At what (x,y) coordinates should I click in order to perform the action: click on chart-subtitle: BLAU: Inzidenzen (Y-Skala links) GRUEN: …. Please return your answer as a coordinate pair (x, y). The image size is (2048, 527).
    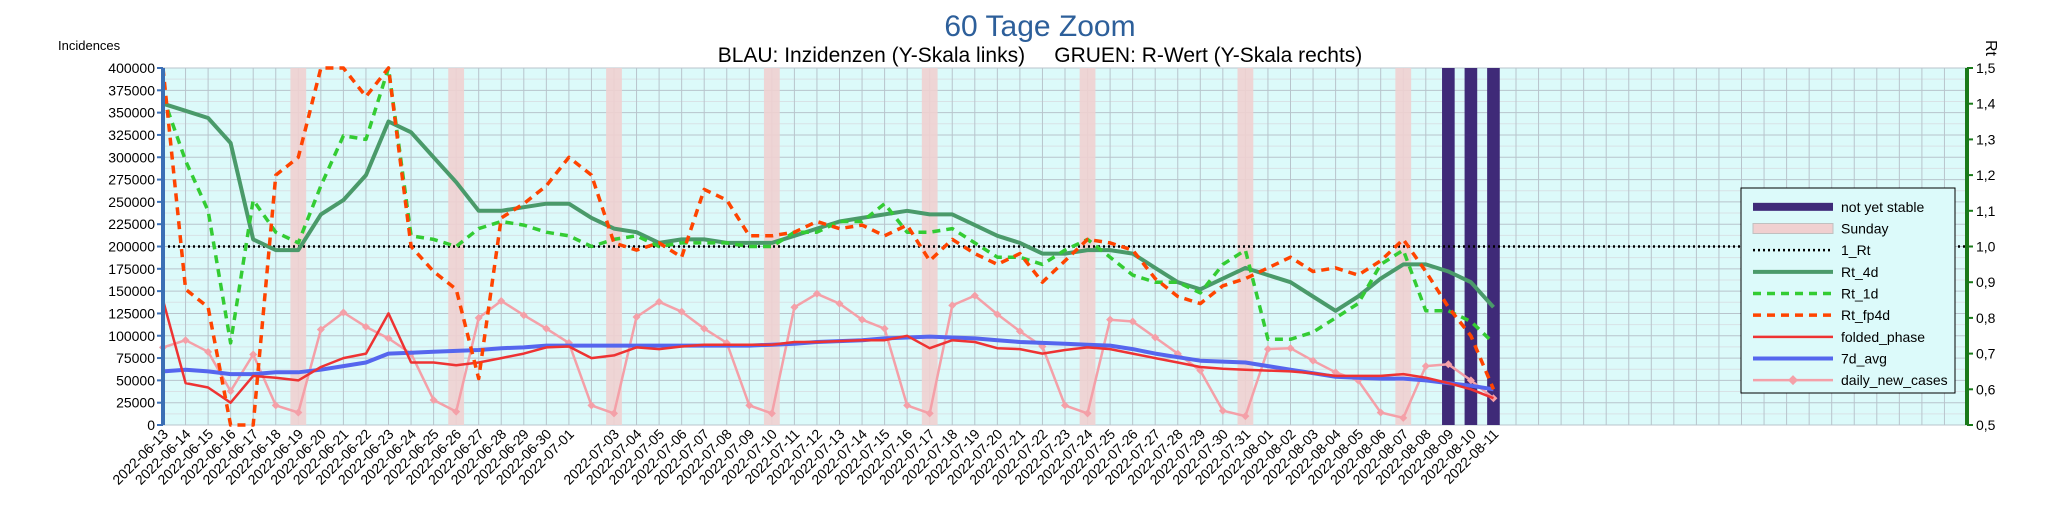
    Looking at the image, I should click on (1040, 55).